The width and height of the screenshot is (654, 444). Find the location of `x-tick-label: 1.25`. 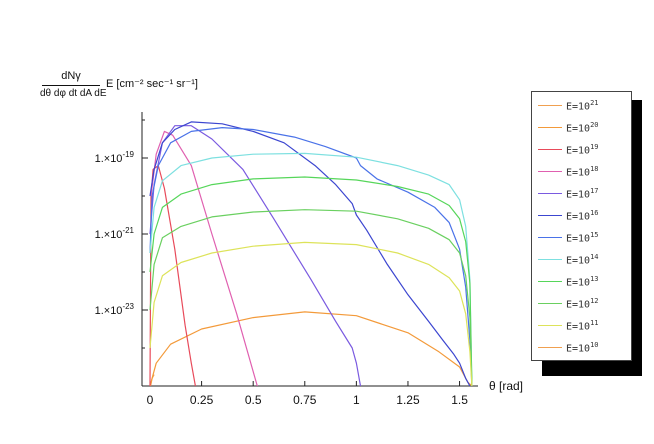

x-tick-label: 1.25 is located at coordinates (408, 400).